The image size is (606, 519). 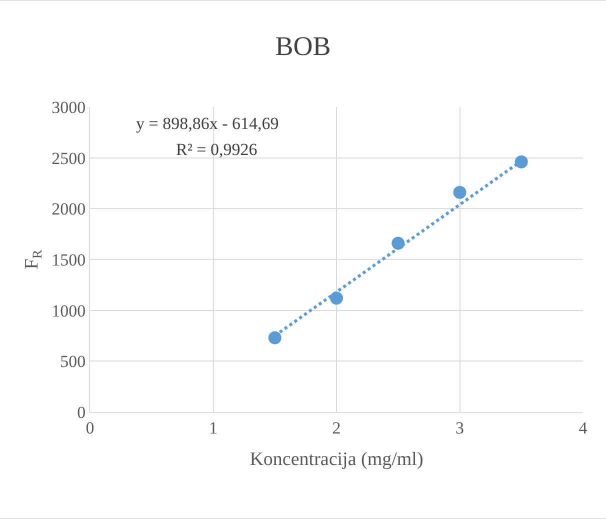 I want to click on annotation: R² = 0,9926, so click(x=217, y=149).